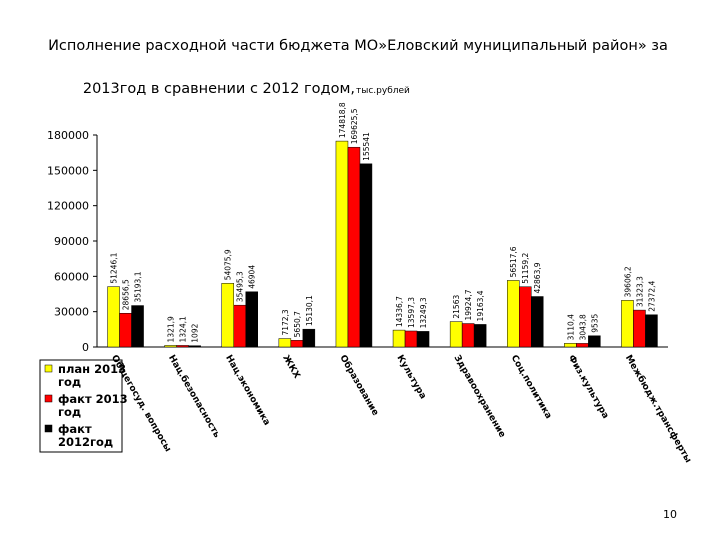 This screenshot has width=720, height=544. I want to click on value-label: 21563, so click(456, 307).